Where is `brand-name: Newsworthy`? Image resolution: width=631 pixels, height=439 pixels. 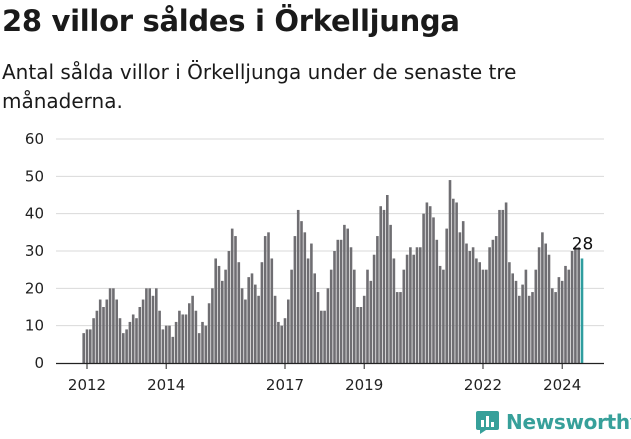
brand-name: Newsworthy is located at coordinates (568, 422).